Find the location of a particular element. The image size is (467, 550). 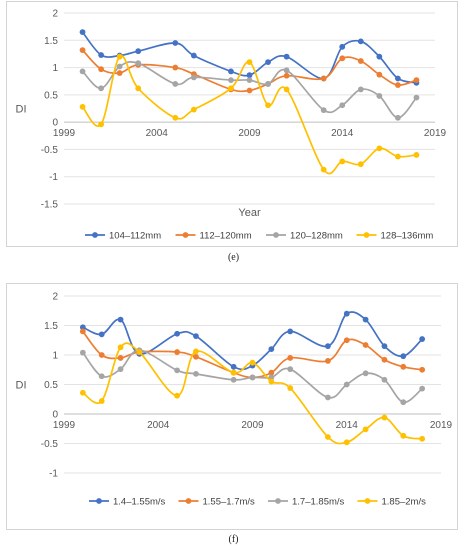

y-tick-label: 0 is located at coordinates (55, 415).